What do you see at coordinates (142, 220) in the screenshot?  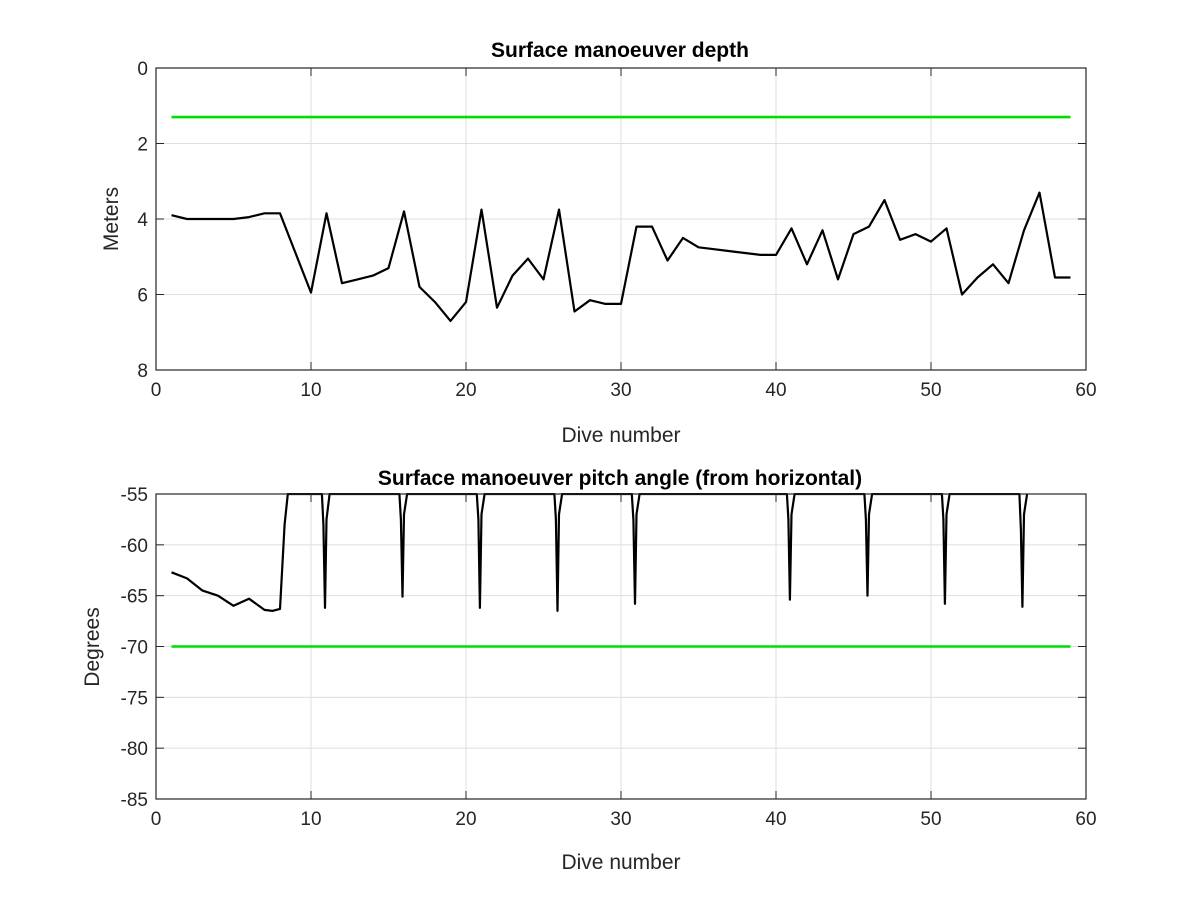 I see `depth-chart-ytick-label: 4` at bounding box center [142, 220].